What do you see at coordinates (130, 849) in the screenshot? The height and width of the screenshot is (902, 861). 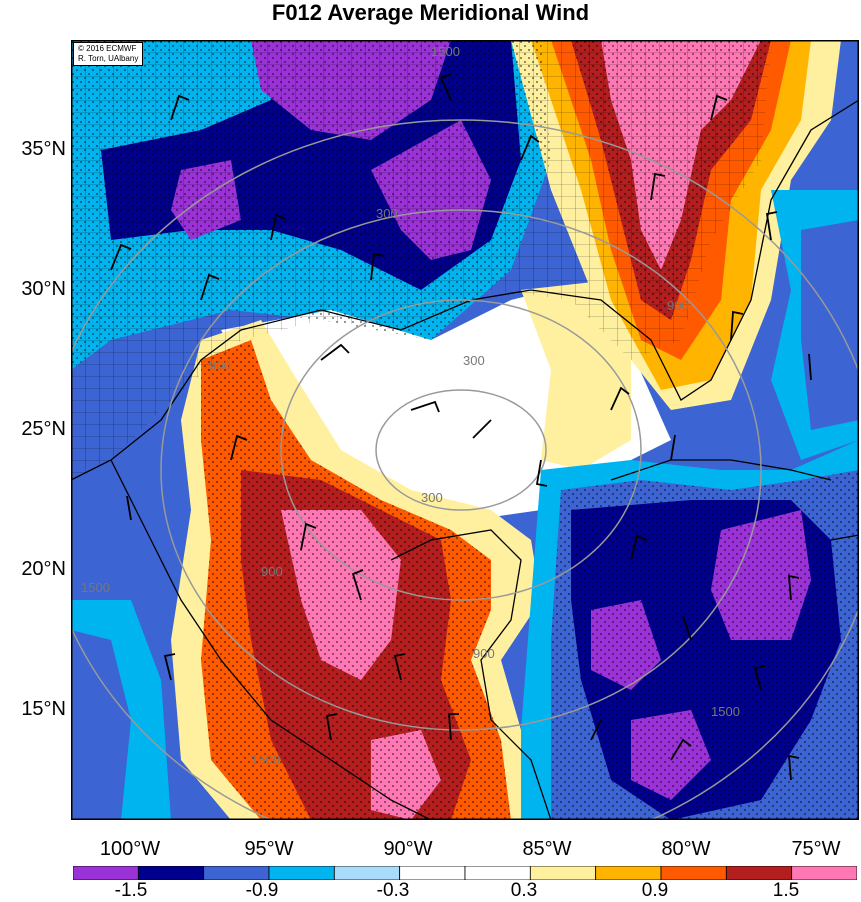 I see `longitude-label: 100°W` at bounding box center [130, 849].